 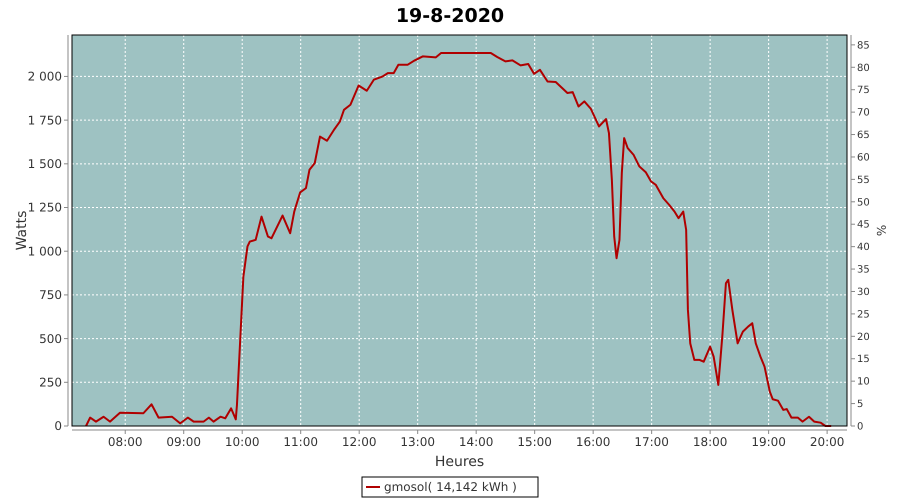 What do you see at coordinates (459, 462) in the screenshot?
I see `x-axis-title: Heures` at bounding box center [459, 462].